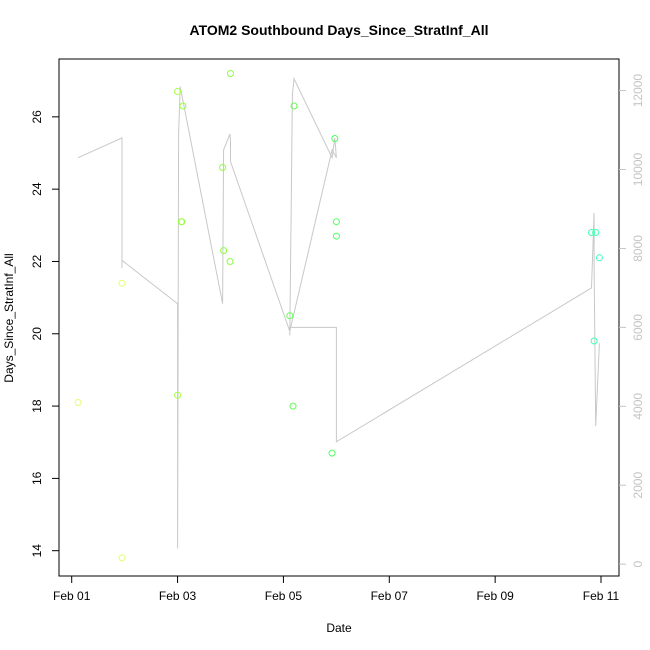 This screenshot has width=650, height=650. What do you see at coordinates (9, 317) in the screenshot?
I see `y-axis-label: Days_Since_StratInf_All` at bounding box center [9, 317].